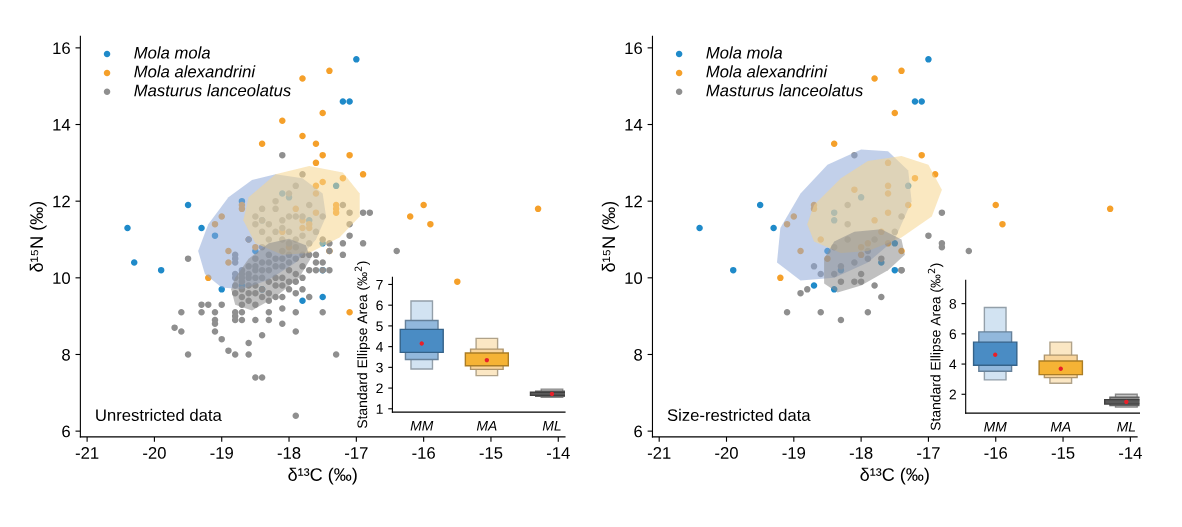 This screenshot has width=1182, height=527. Describe the element at coordinates (558, 453) in the screenshot. I see `x-tick-label: -14` at that location.